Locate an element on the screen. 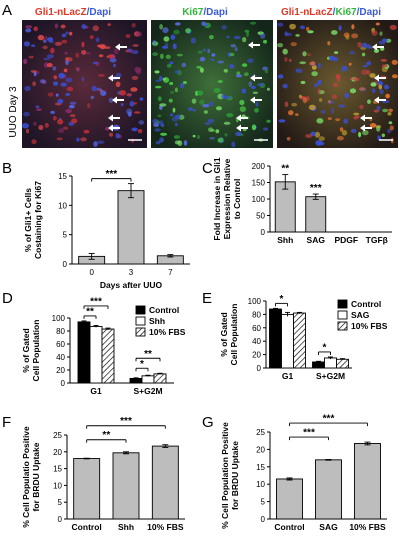  legend-swatch is located at coordinates (140, 321).